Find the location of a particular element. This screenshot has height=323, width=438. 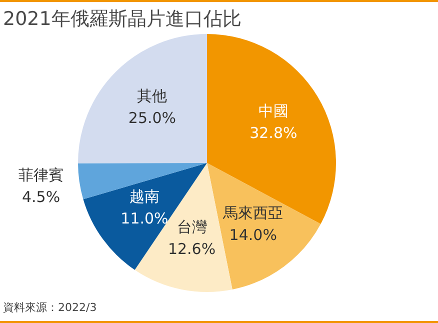

slice-label: 其他 is located at coordinates (152, 96).